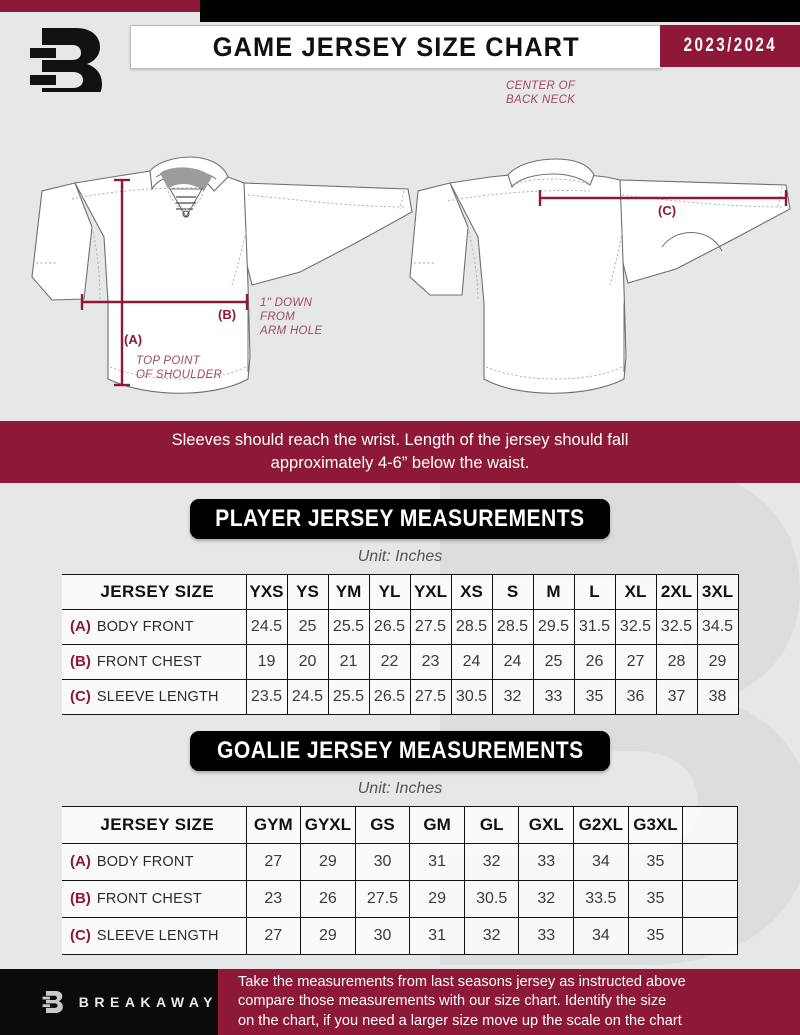 The width and height of the screenshot is (800, 1035). I want to click on marker-c-label: (C), so click(667, 210).